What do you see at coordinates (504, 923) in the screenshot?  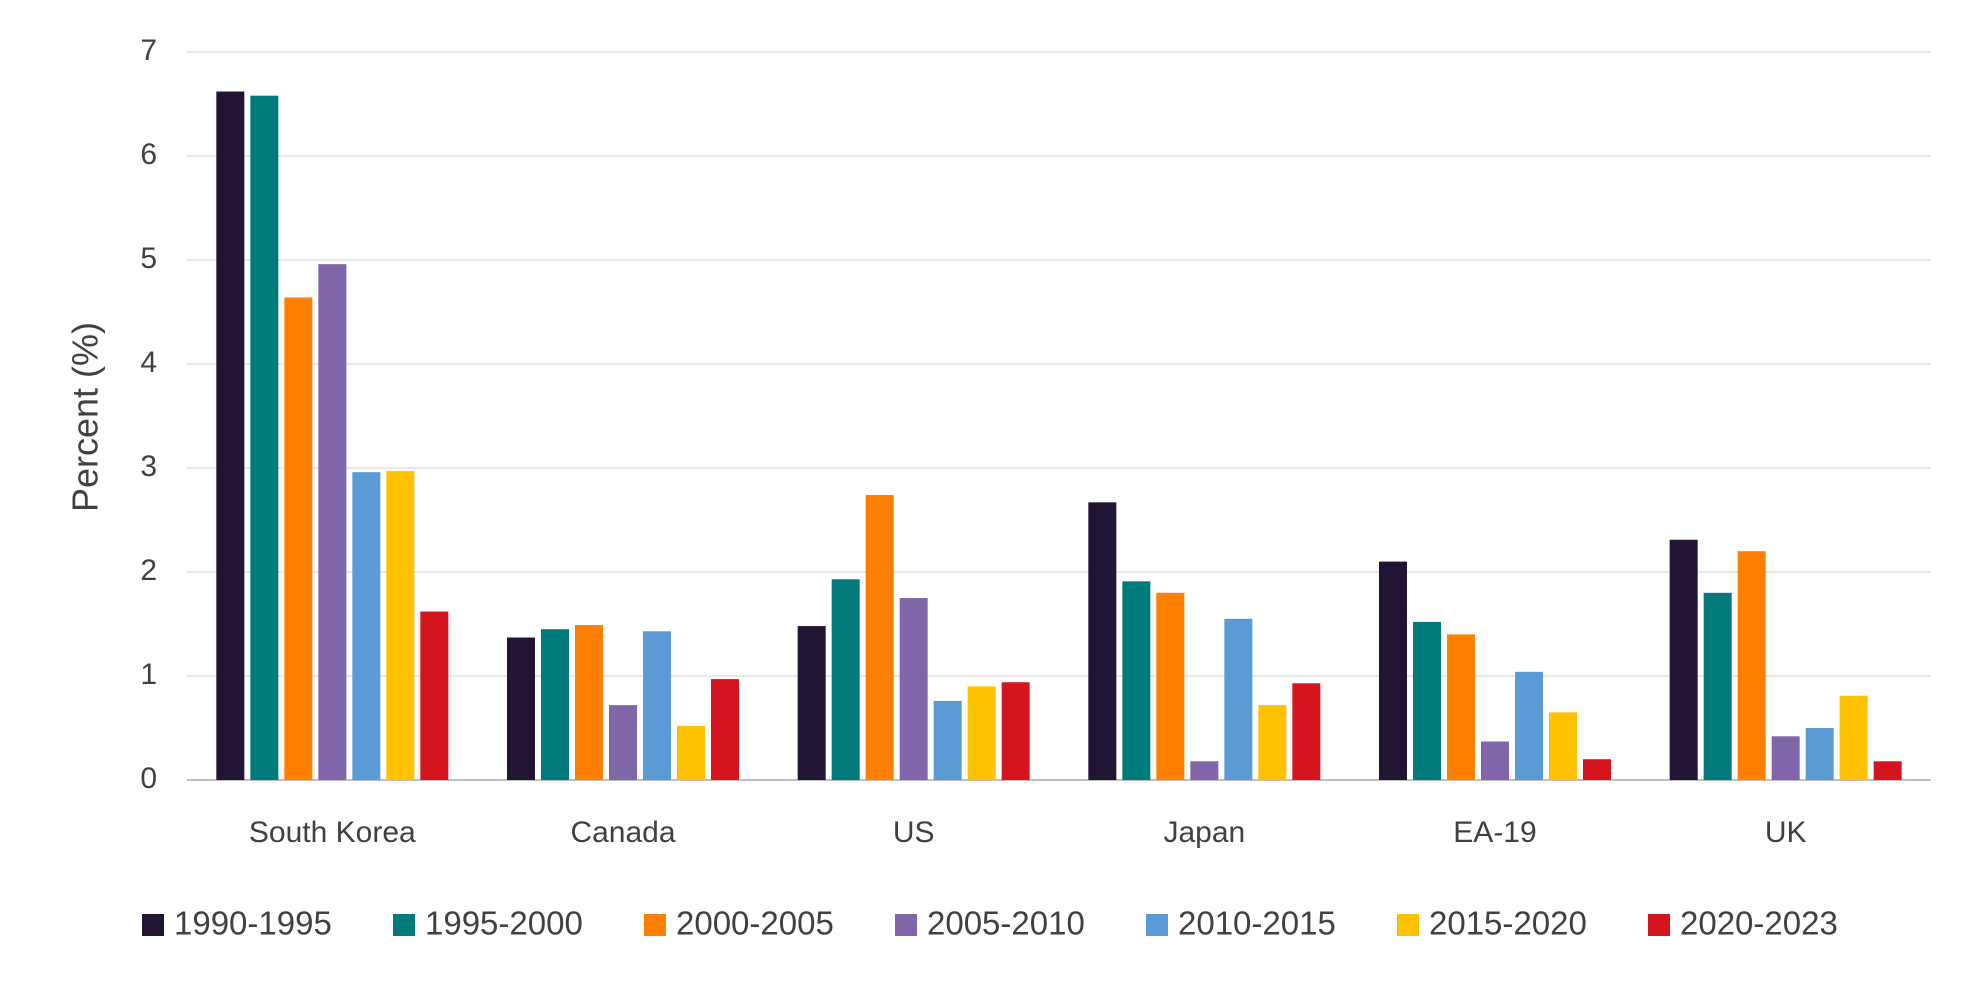 I see `legend-label: 1995-2000` at bounding box center [504, 923].